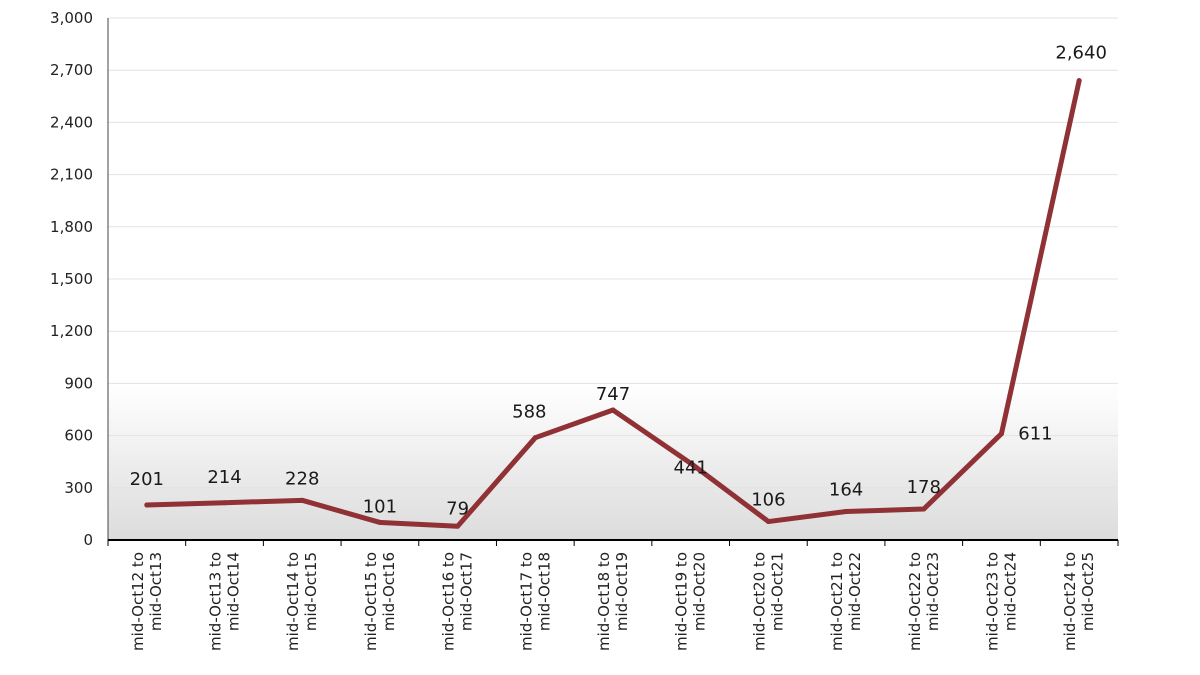  I want to click on x-tick-label: mid-Oct24 to mid-Oct25, so click(1079, 601).